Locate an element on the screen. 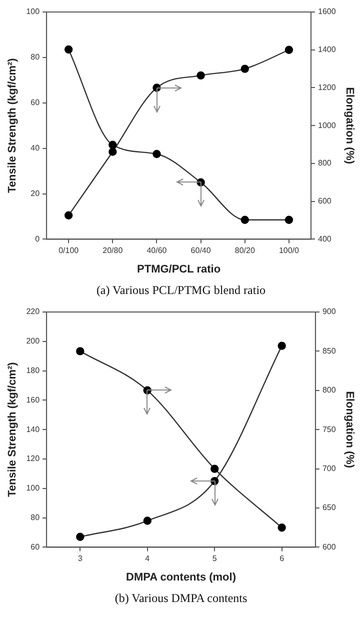 This screenshot has height=618, width=362. x-tick-label: 4 is located at coordinates (147, 559).